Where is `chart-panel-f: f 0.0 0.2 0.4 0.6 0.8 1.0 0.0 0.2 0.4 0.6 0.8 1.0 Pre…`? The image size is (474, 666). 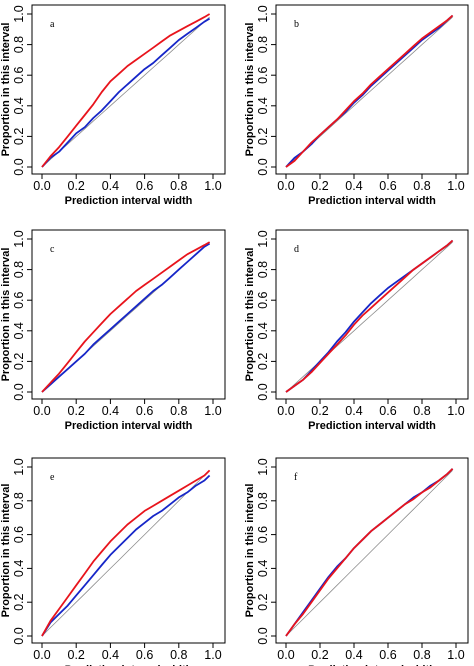
chart-panel-f: f 0.0 0.2 0.4 0.6 0.8 1.0 0.0 0.2 0.4 0.6 0.8 1.0 Pre… is located at coordinates (356, 561).